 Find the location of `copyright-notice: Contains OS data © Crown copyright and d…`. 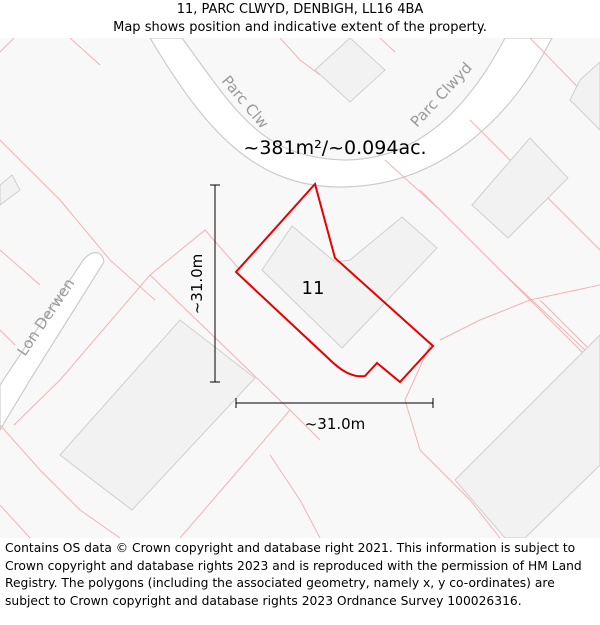

copyright-notice: Contains OS data © Crown copyright and d… is located at coordinates (293, 574).